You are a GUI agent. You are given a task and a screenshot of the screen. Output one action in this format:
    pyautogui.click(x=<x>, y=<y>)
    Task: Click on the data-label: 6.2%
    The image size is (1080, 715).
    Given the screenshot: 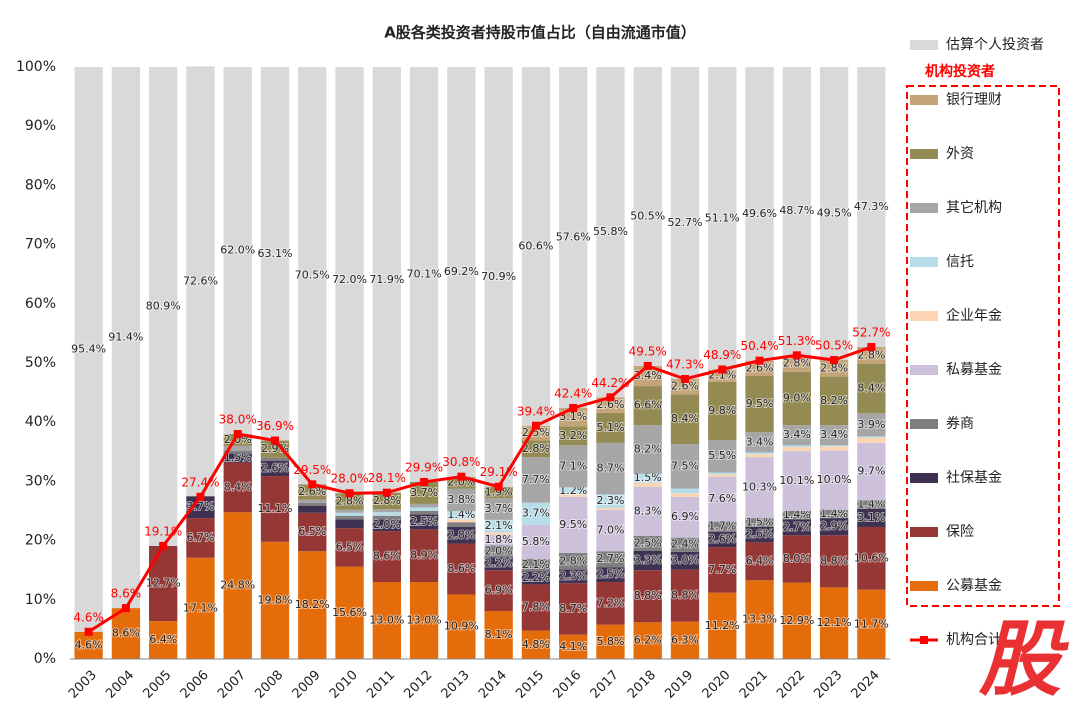 What is the action you would take?
    pyautogui.click(x=648, y=640)
    